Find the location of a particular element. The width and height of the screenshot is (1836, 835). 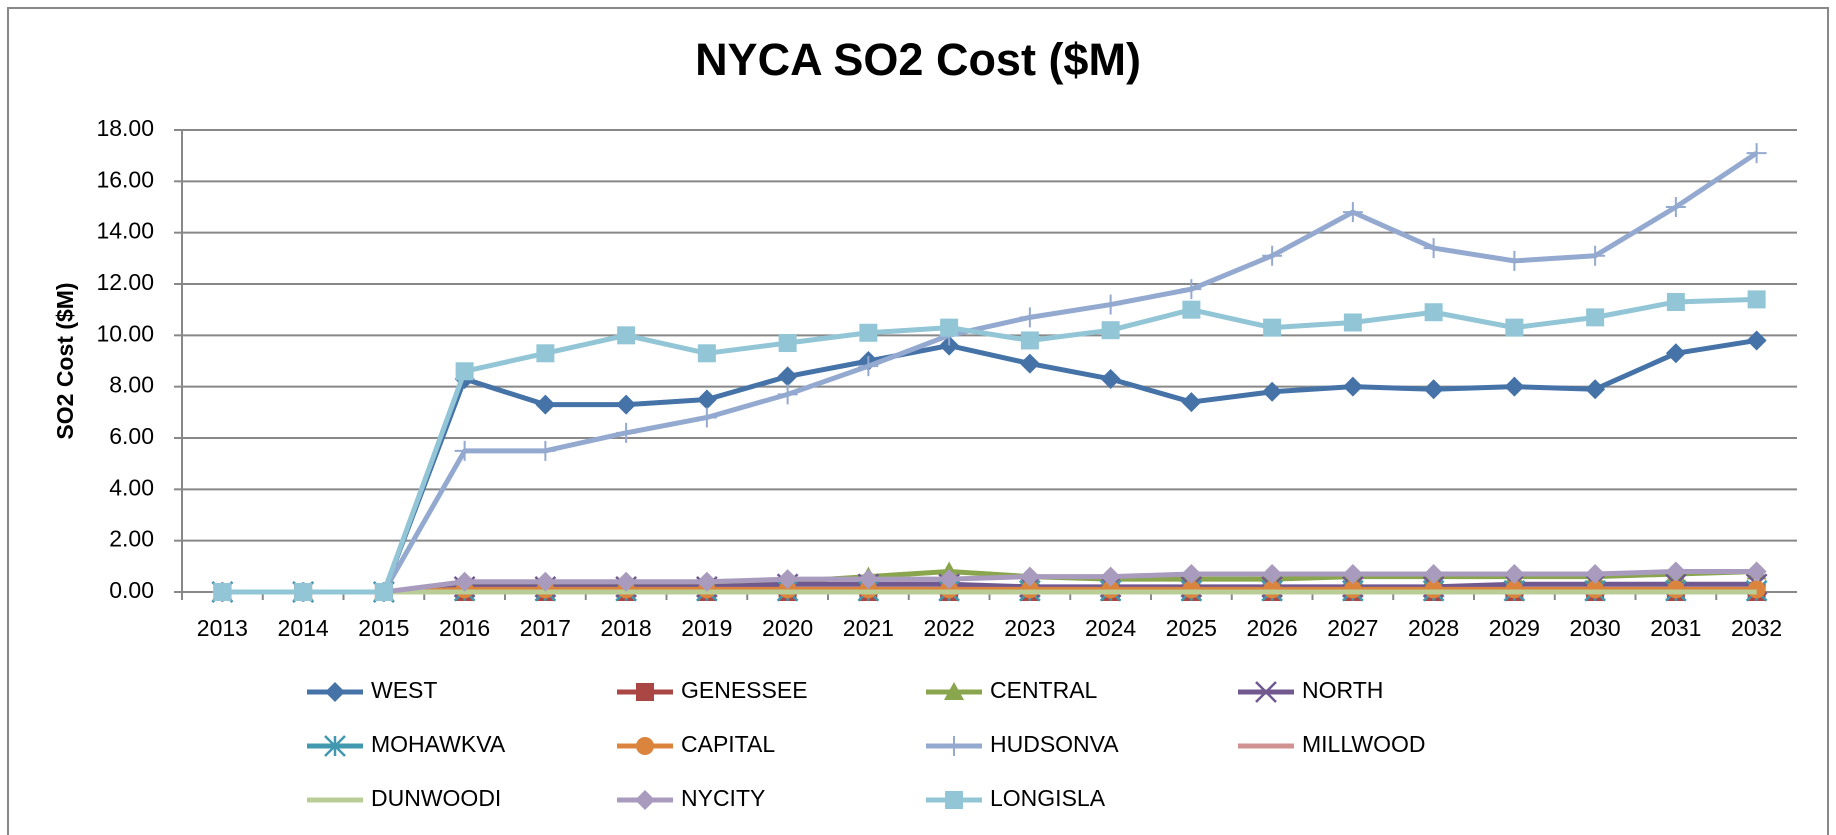

legend-label: LONGISLA is located at coordinates (1048, 798).